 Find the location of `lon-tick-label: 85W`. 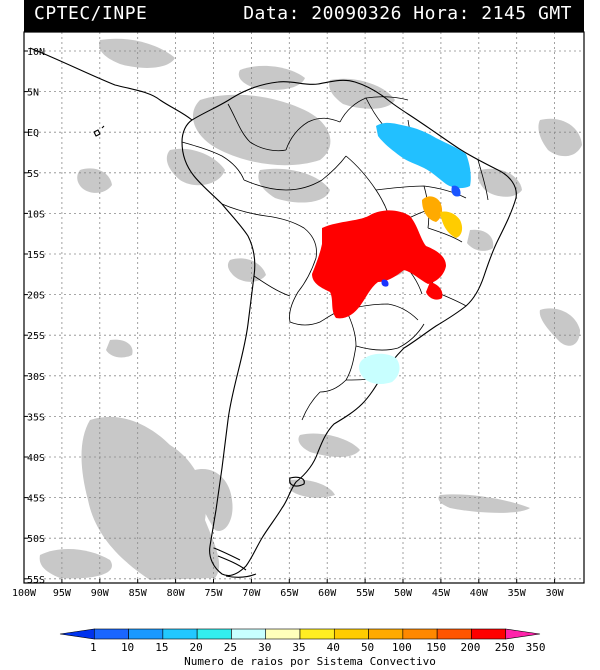

lon-tick-label: 85W is located at coordinates (138, 593).